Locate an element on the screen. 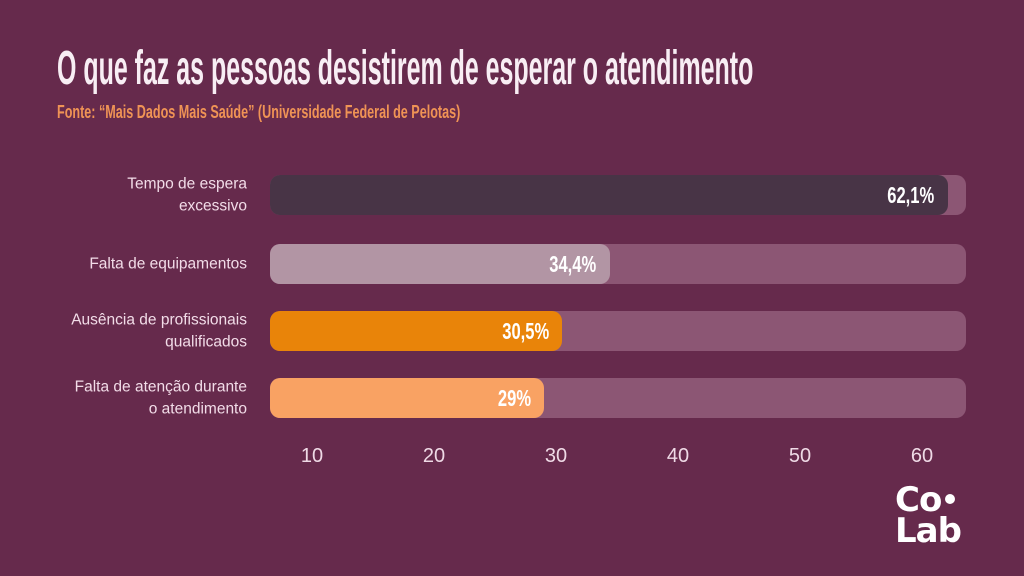 This screenshot has width=1024, height=576. bar-track: 62,1% is located at coordinates (618, 195).